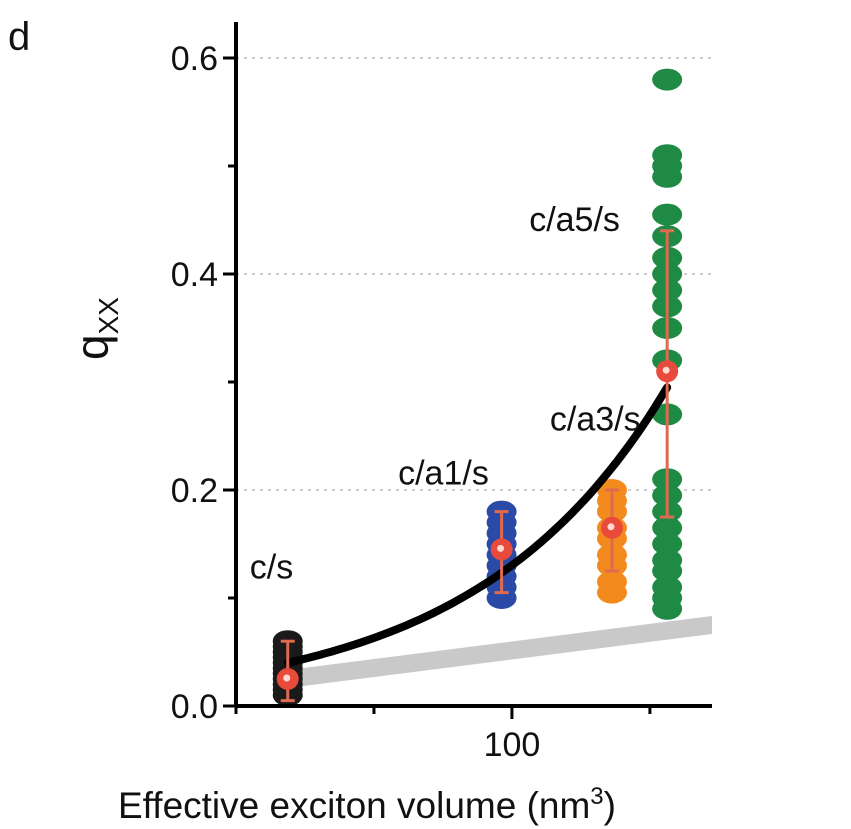  I want to click on y-tick-label-0.2: 0.2, so click(194, 491).